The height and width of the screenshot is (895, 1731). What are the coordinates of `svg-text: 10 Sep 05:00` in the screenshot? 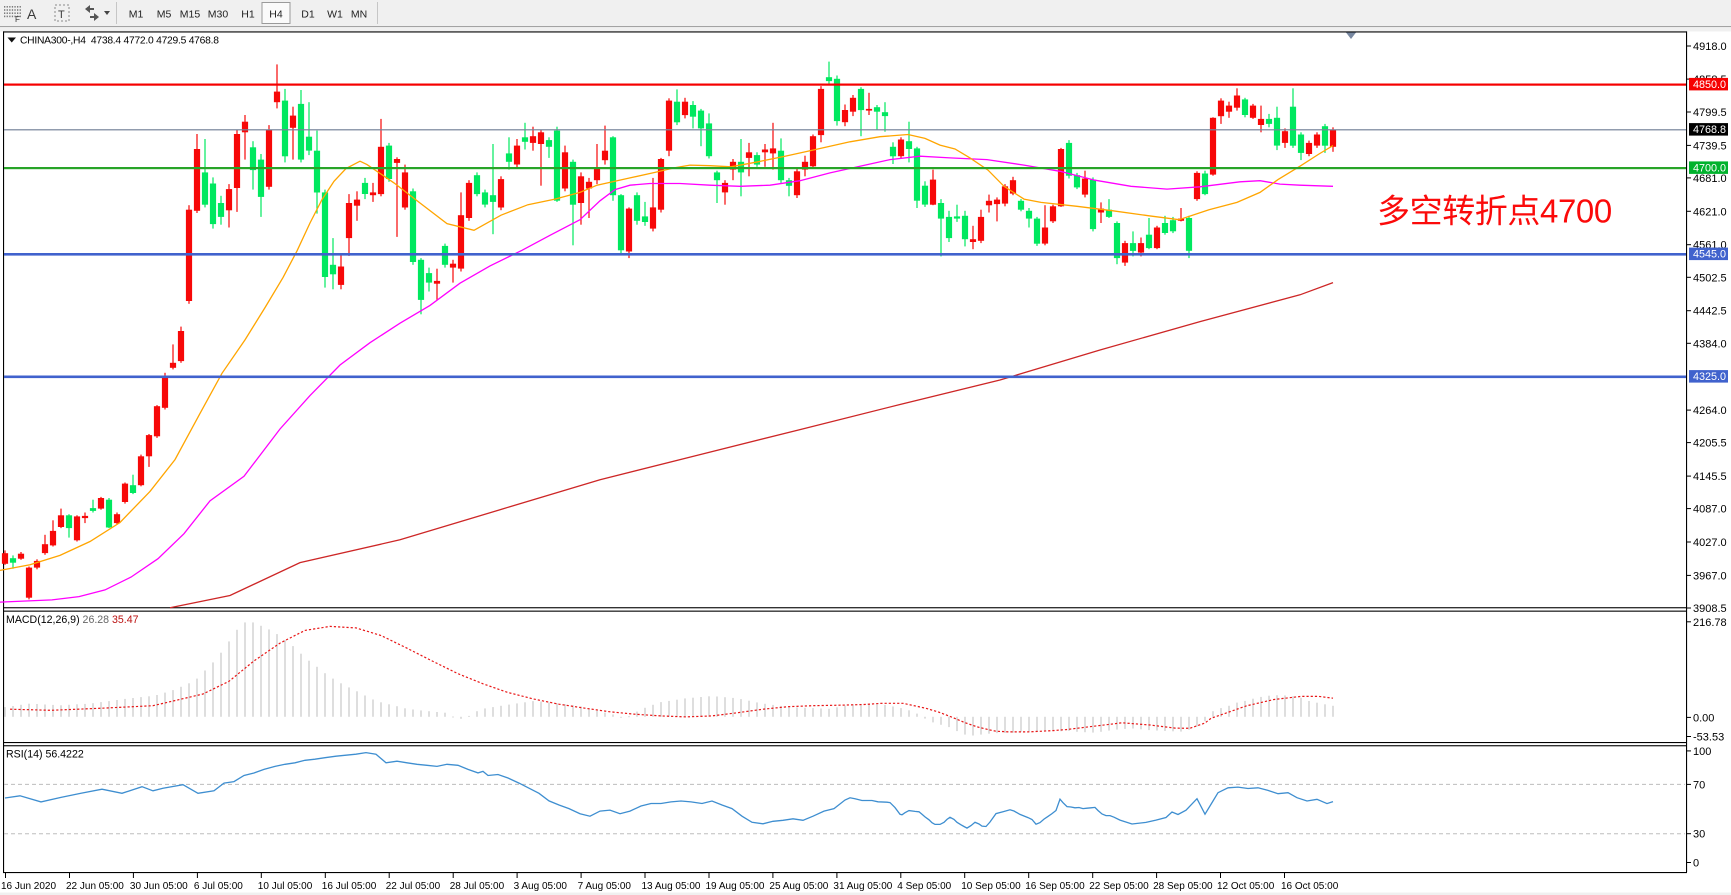 It's located at (991, 886).